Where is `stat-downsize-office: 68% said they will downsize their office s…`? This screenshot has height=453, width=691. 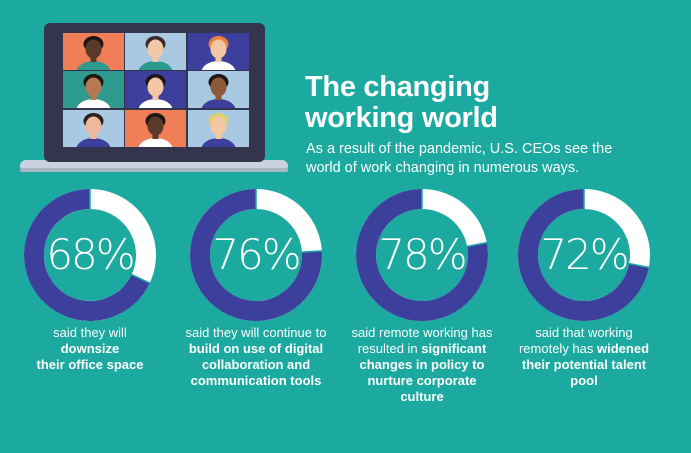
stat-downsize-office: 68% said they will downsize their office s… is located at coordinates (90, 319).